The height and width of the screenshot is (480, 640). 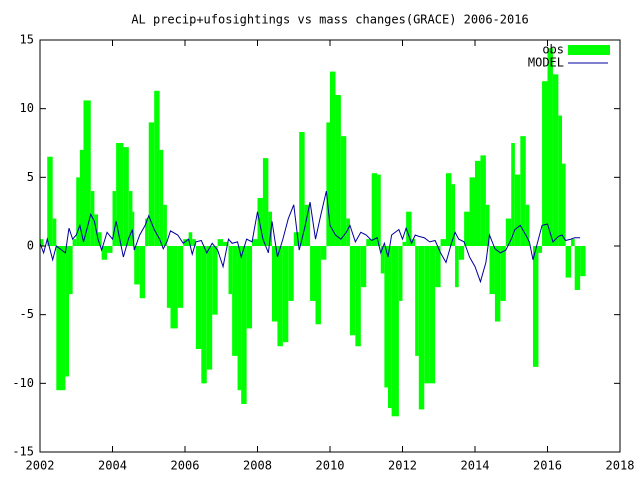 What do you see at coordinates (620, 466) in the screenshot?
I see `x-tick-label: 2018` at bounding box center [620, 466].